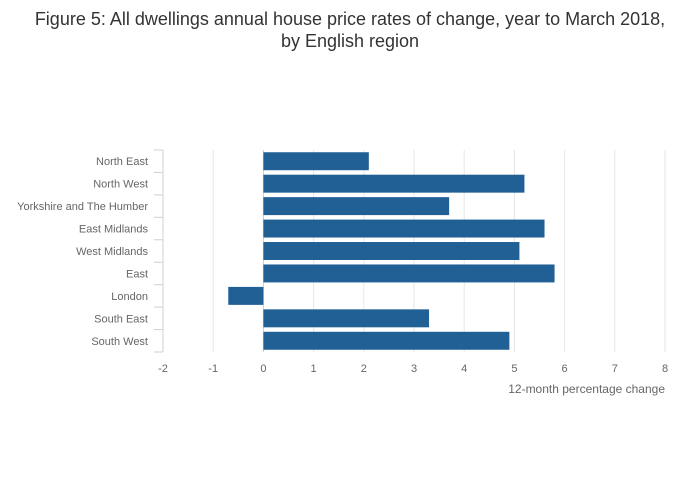 This screenshot has width=700, height=502. Describe the element at coordinates (114, 230) in the screenshot. I see `y-tick-label: East Midlands` at that location.